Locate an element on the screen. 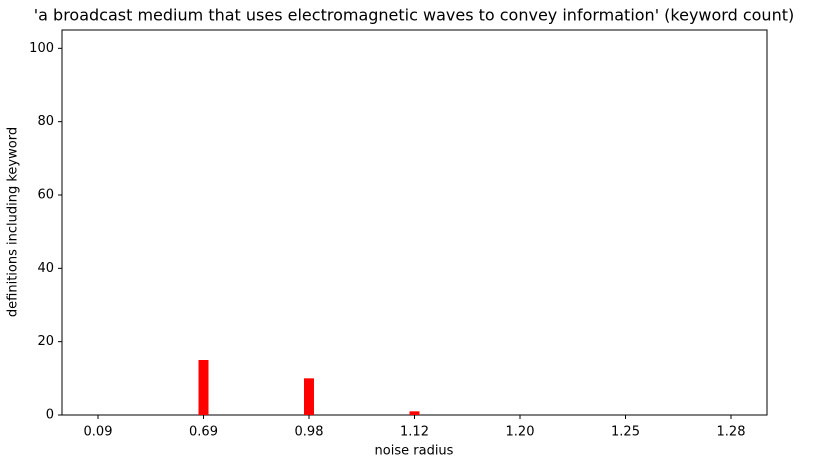 This screenshot has width=815, height=464. x-tick-label: 1.25 is located at coordinates (625, 432).